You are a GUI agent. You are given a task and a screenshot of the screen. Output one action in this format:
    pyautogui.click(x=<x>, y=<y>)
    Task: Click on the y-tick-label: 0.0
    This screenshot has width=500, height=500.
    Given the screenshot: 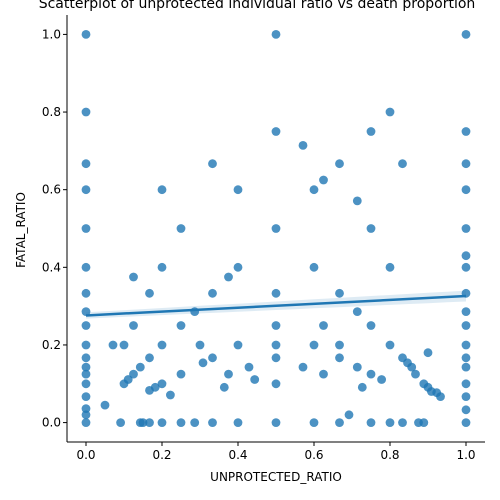 What is the action you would take?
    pyautogui.click(x=51, y=423)
    